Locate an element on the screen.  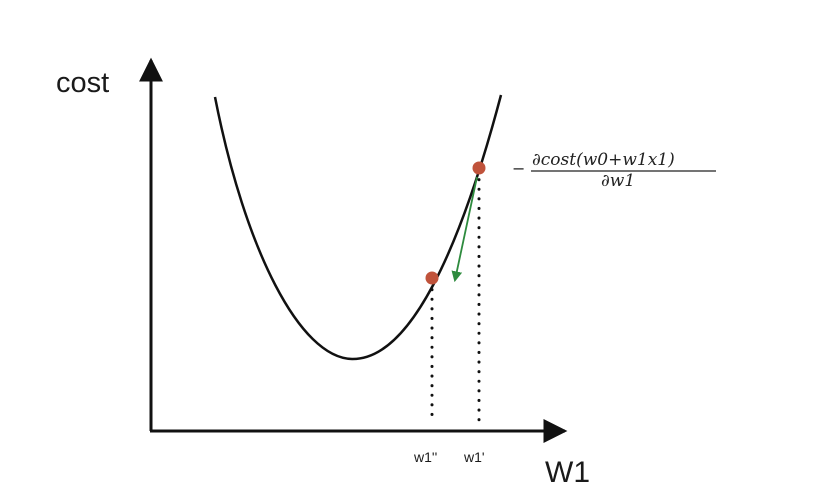
gradient-step-arrow is located at coordinates (464, 229).